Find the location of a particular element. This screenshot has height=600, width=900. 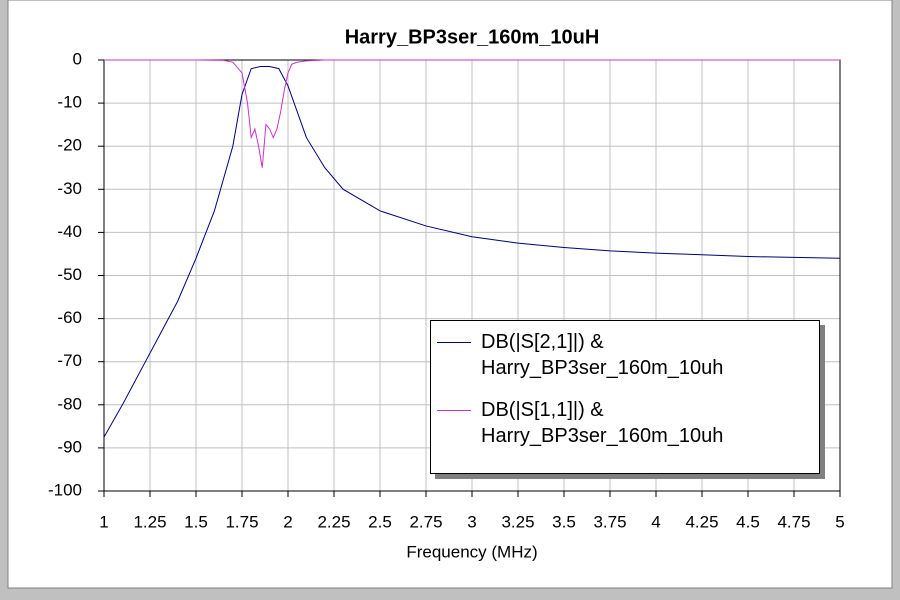

x-axis-label: Frequency (MHz) is located at coordinates (471, 551).